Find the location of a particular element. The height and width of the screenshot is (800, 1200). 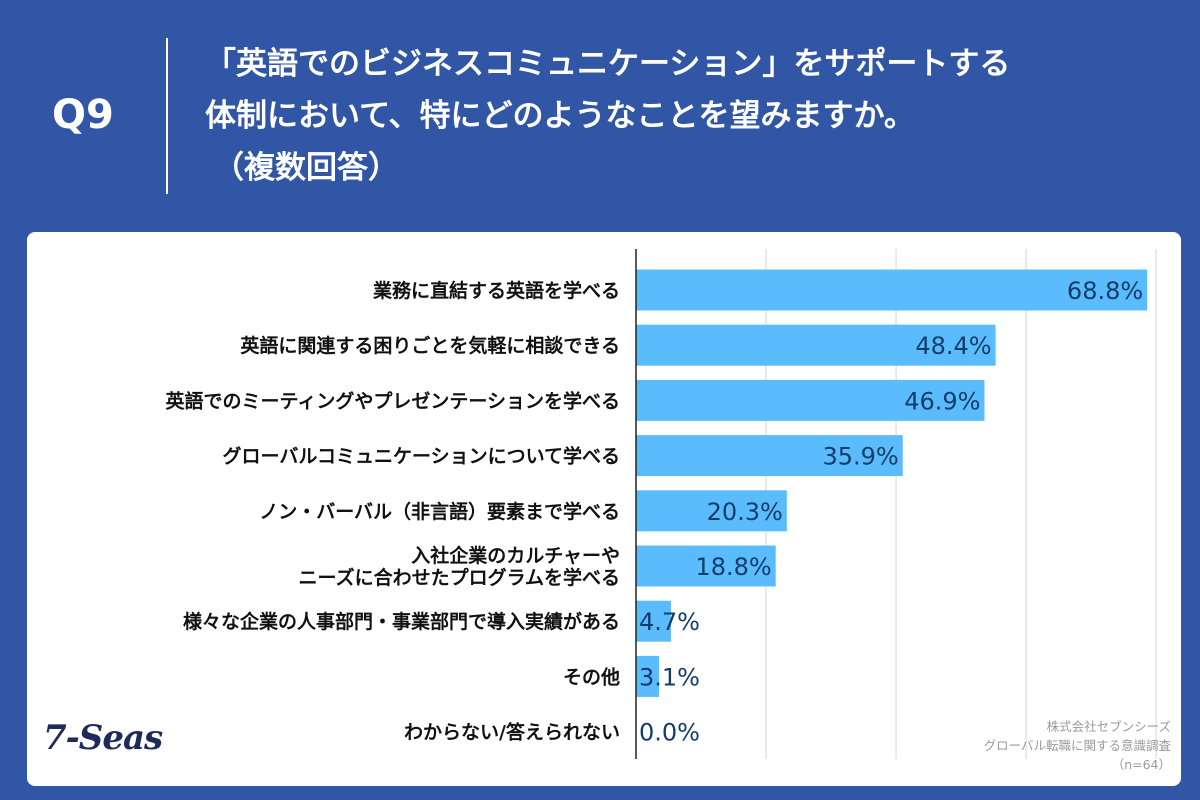

header-divider is located at coordinates (167, 116).